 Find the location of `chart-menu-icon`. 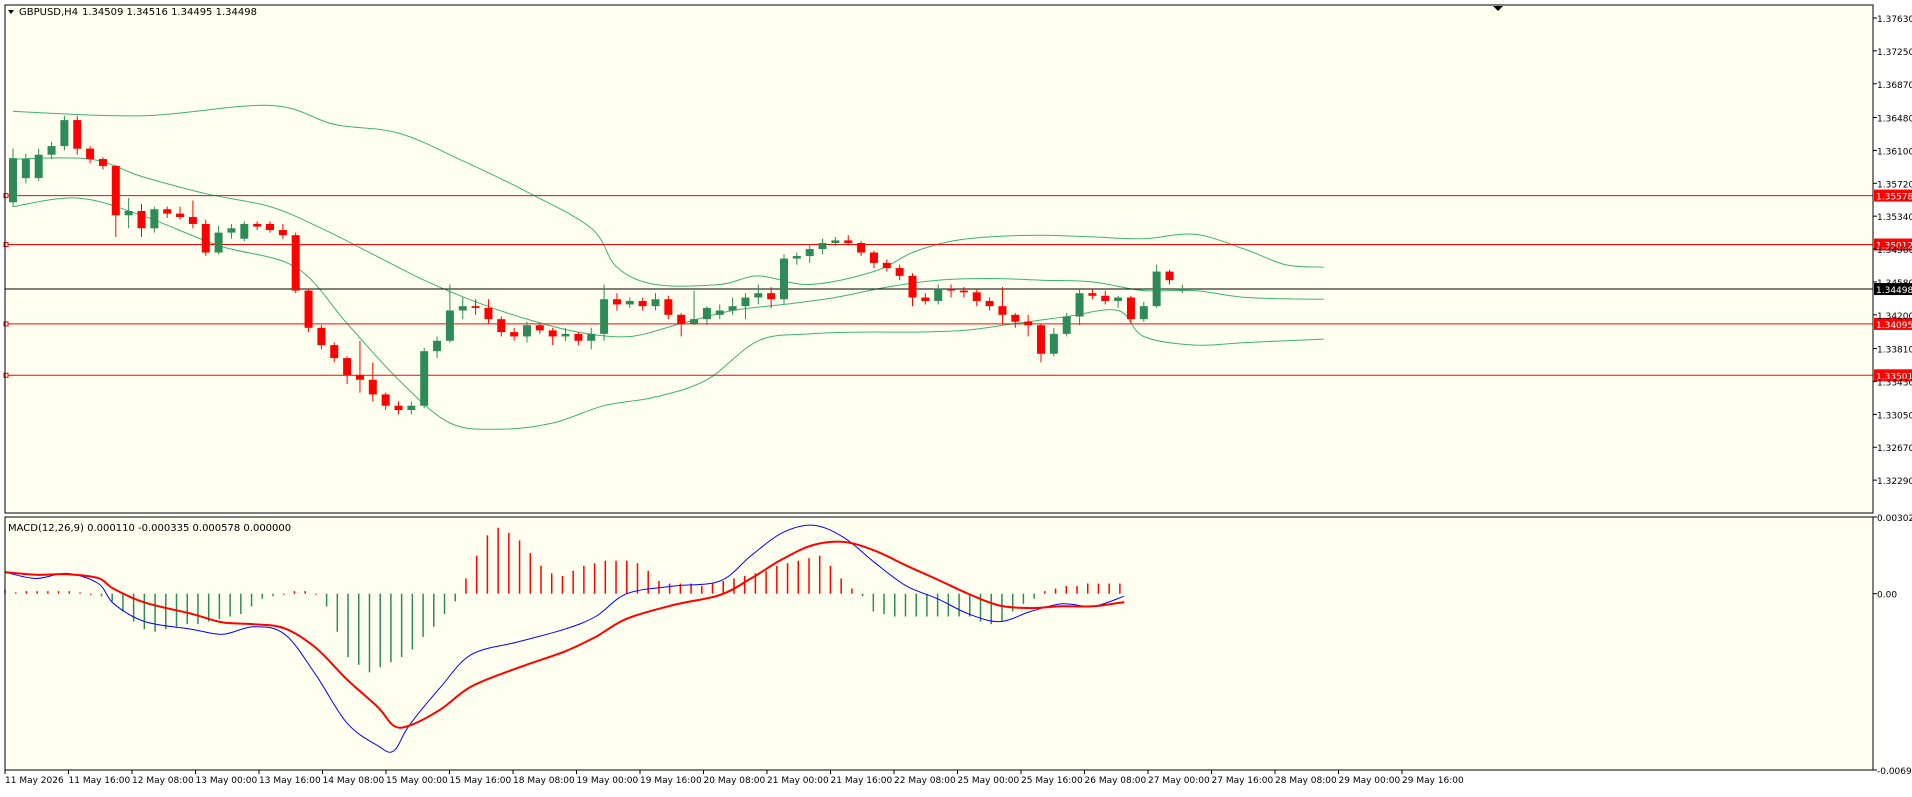

chart-menu-icon is located at coordinates (11, 12).